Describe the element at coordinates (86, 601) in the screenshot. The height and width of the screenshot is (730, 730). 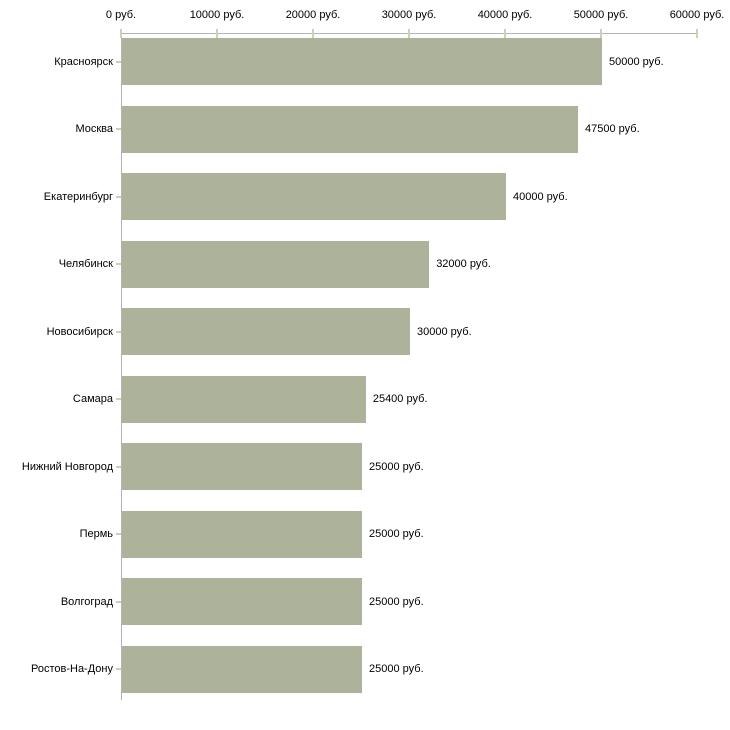
I see `category-label: Волгоград` at that location.